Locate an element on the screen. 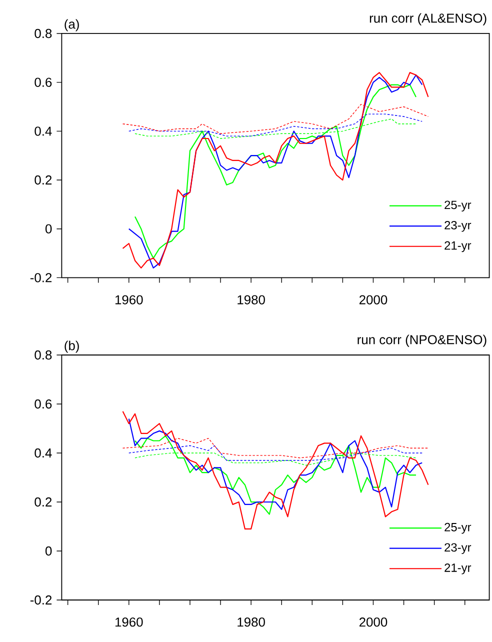 The image size is (492, 642). chart-title: run corr (NPO&ENSO) is located at coordinates (422, 340).